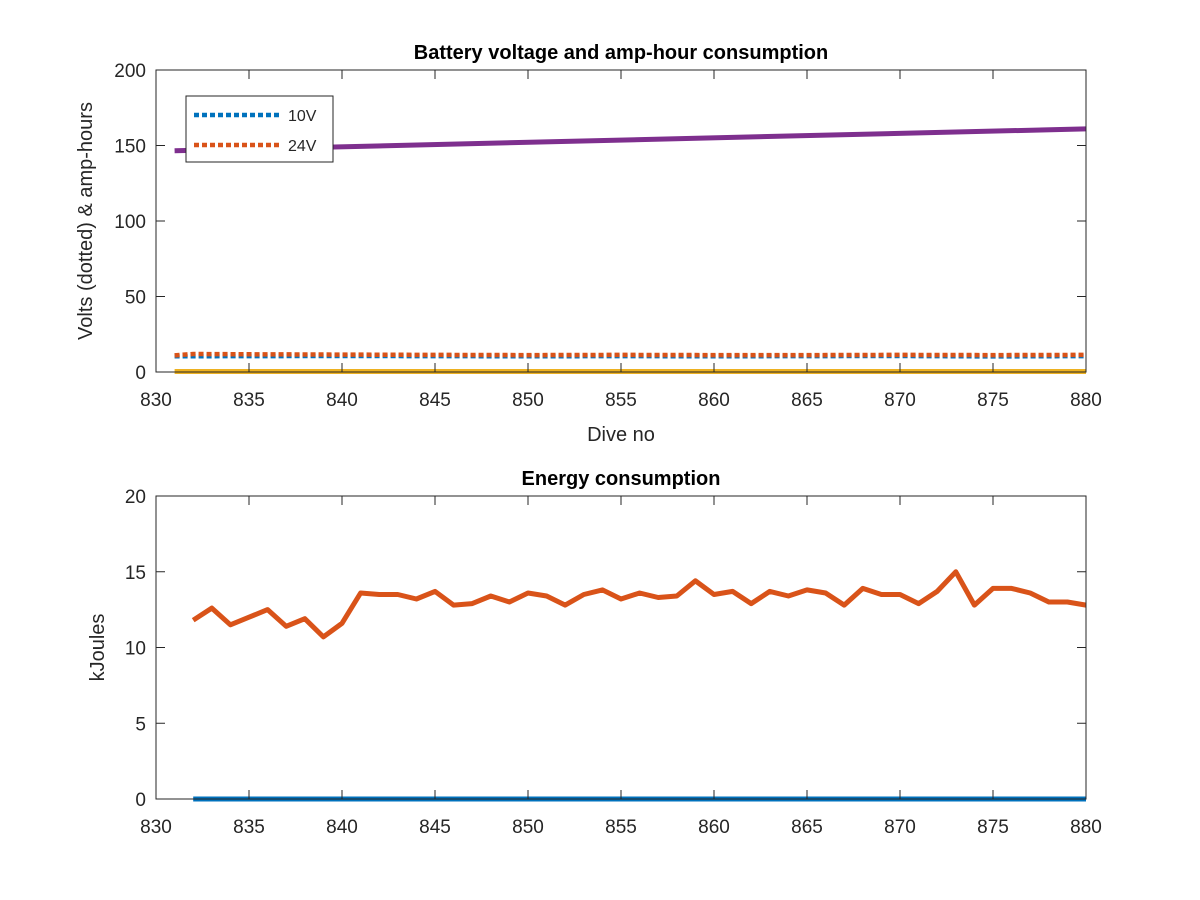 The height and width of the screenshot is (900, 1200). Describe the element at coordinates (98, 648) in the screenshot. I see `plot2-y-axis-label: kJoules` at that location.